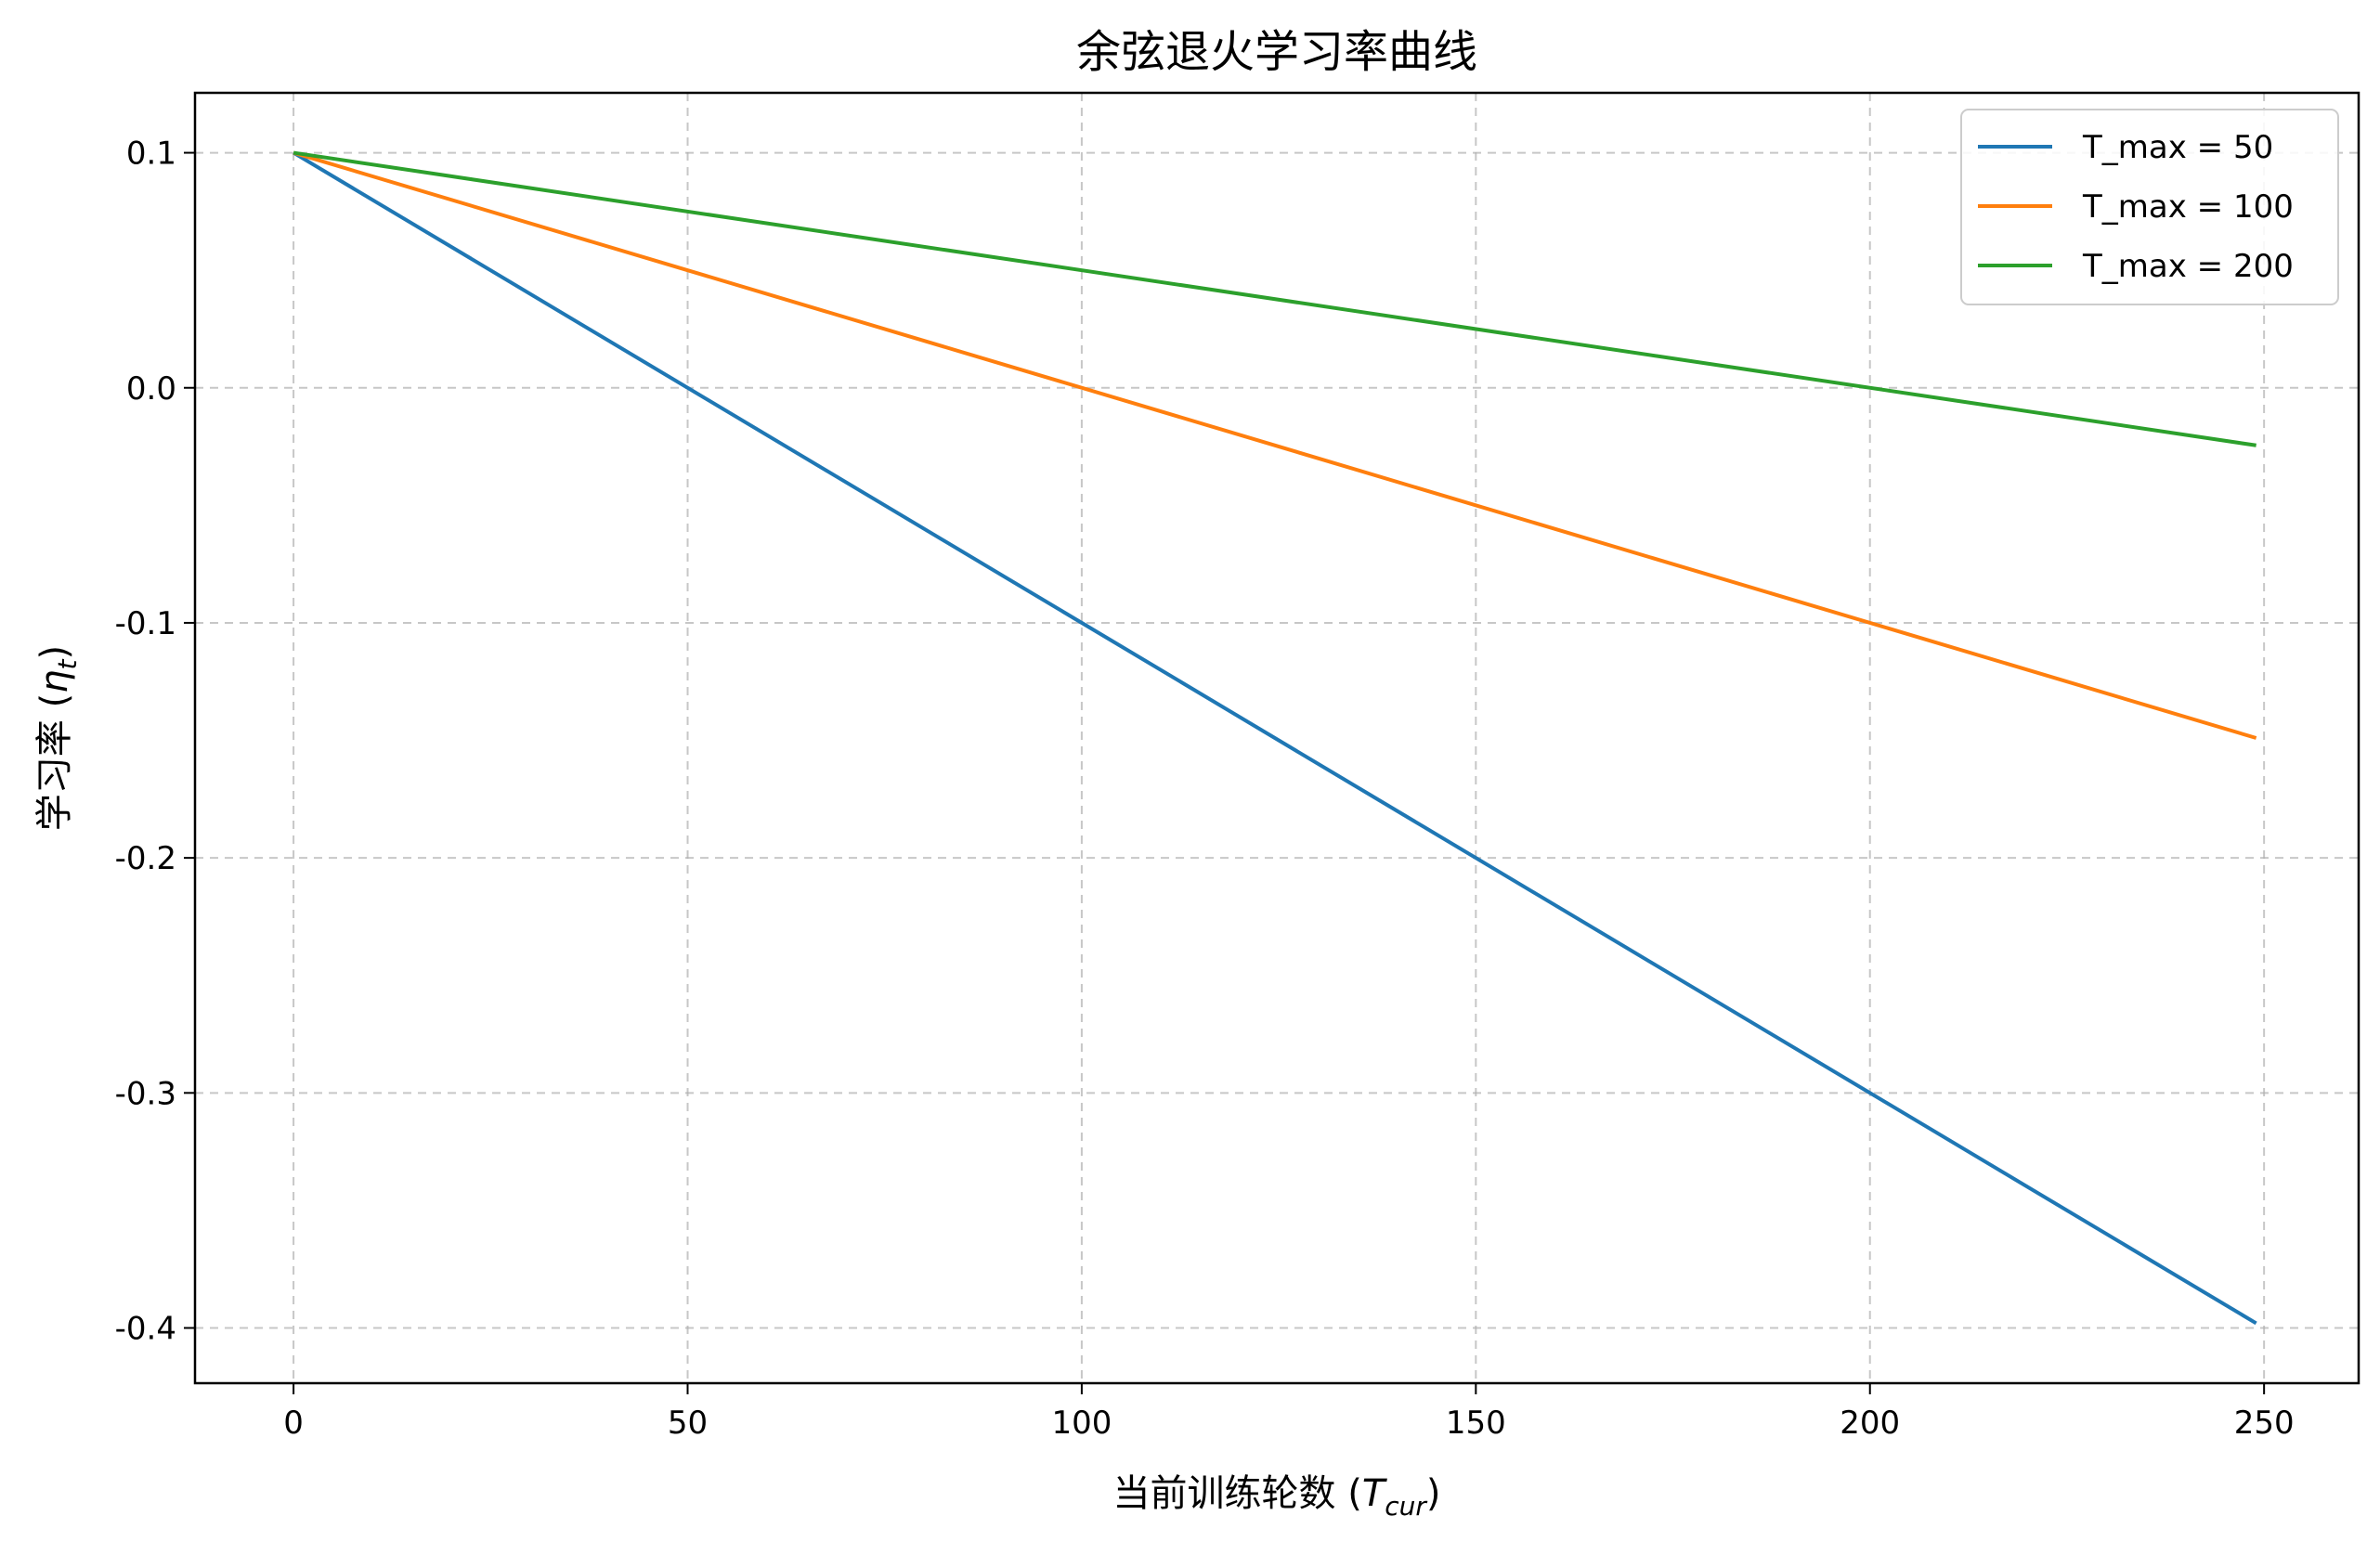 This screenshot has height=1541, width=2380. What do you see at coordinates (1081, 1423) in the screenshot?
I see `x-tick-label: 100` at bounding box center [1081, 1423].